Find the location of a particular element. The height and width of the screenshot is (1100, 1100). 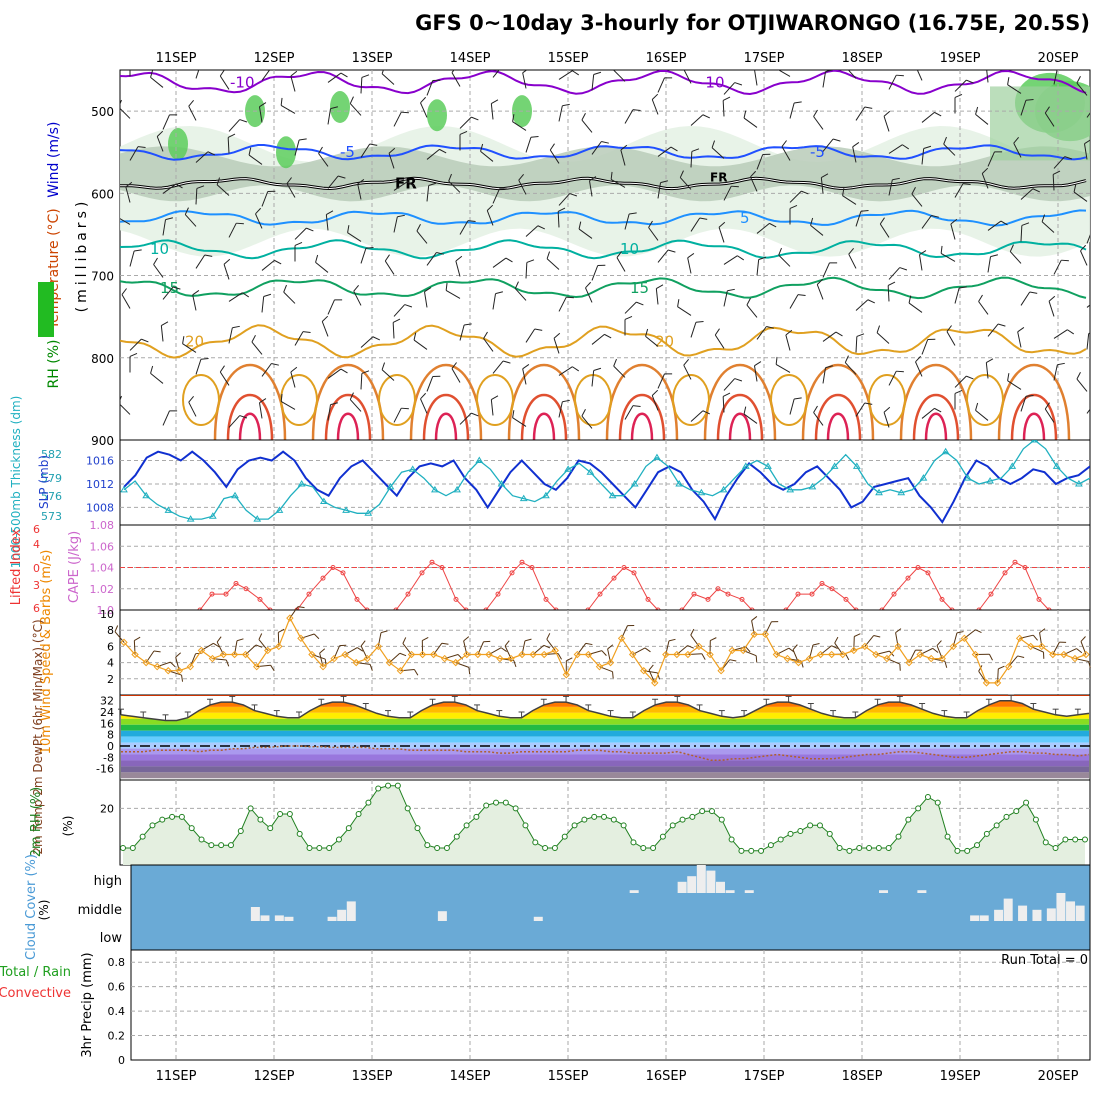

rh-tick-label: 20 is located at coordinates (107, 808).